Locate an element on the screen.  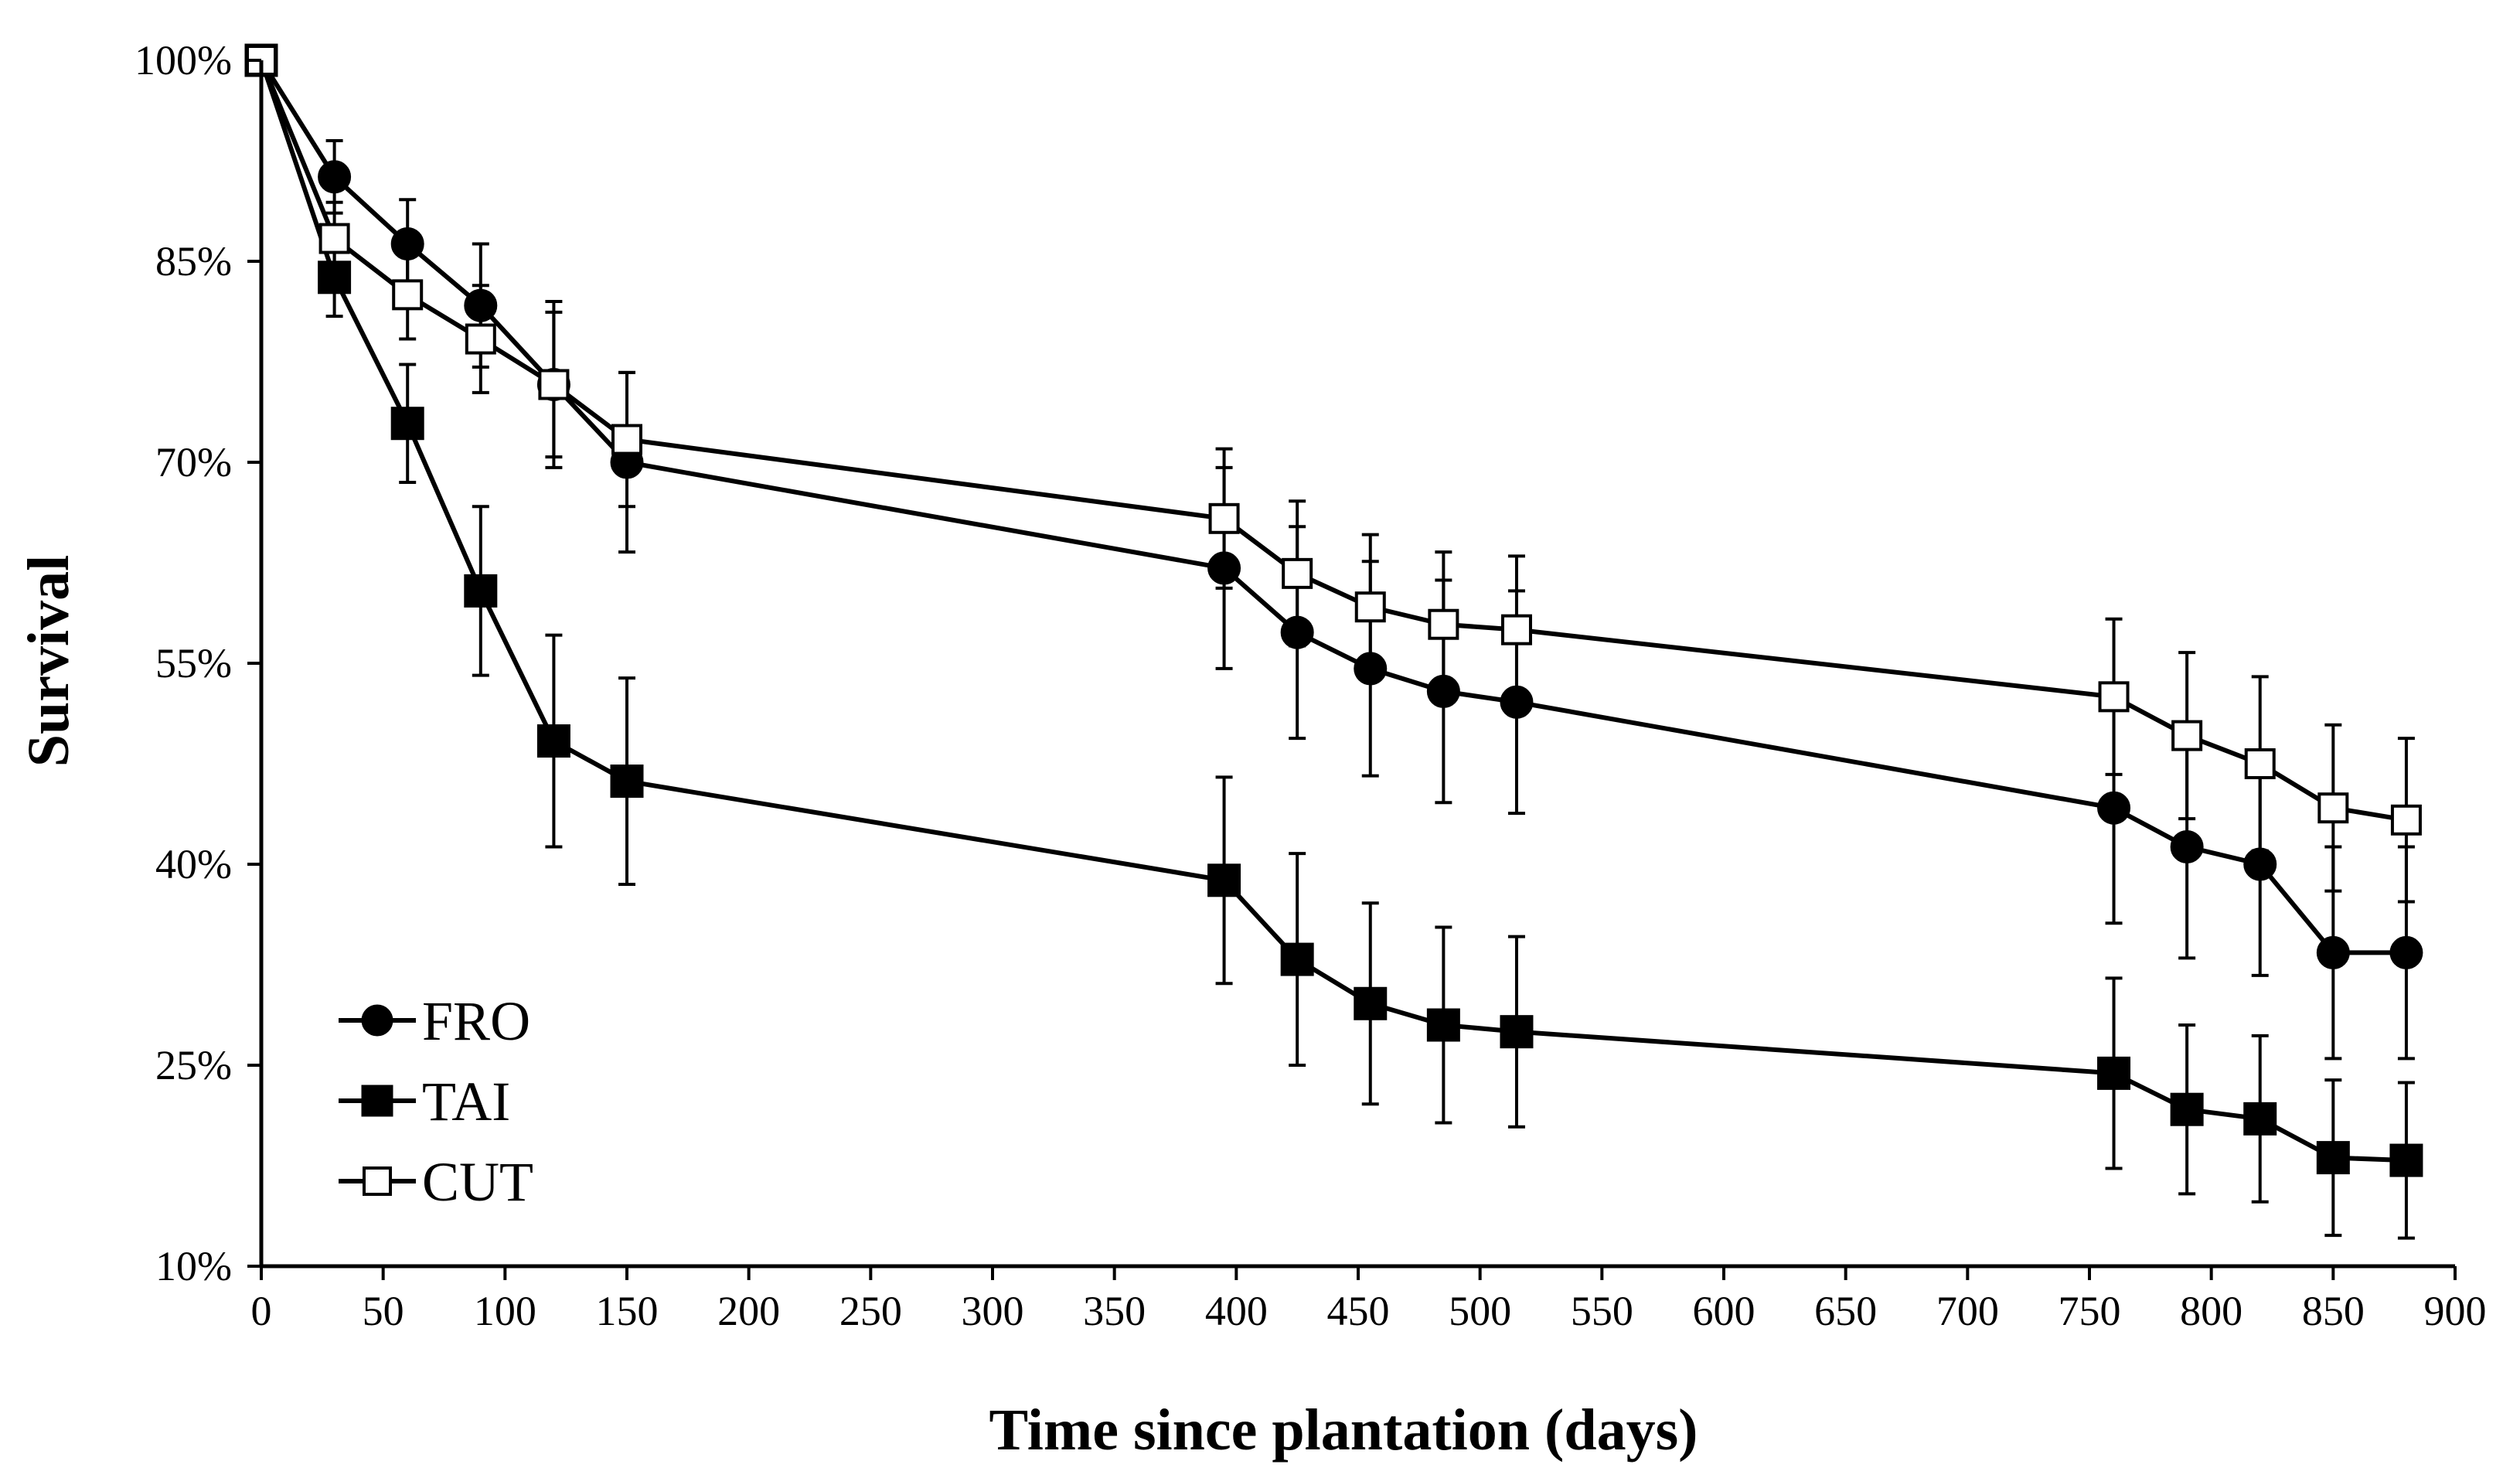
legend-item-tai: TAI is located at coordinates (424, 1101).